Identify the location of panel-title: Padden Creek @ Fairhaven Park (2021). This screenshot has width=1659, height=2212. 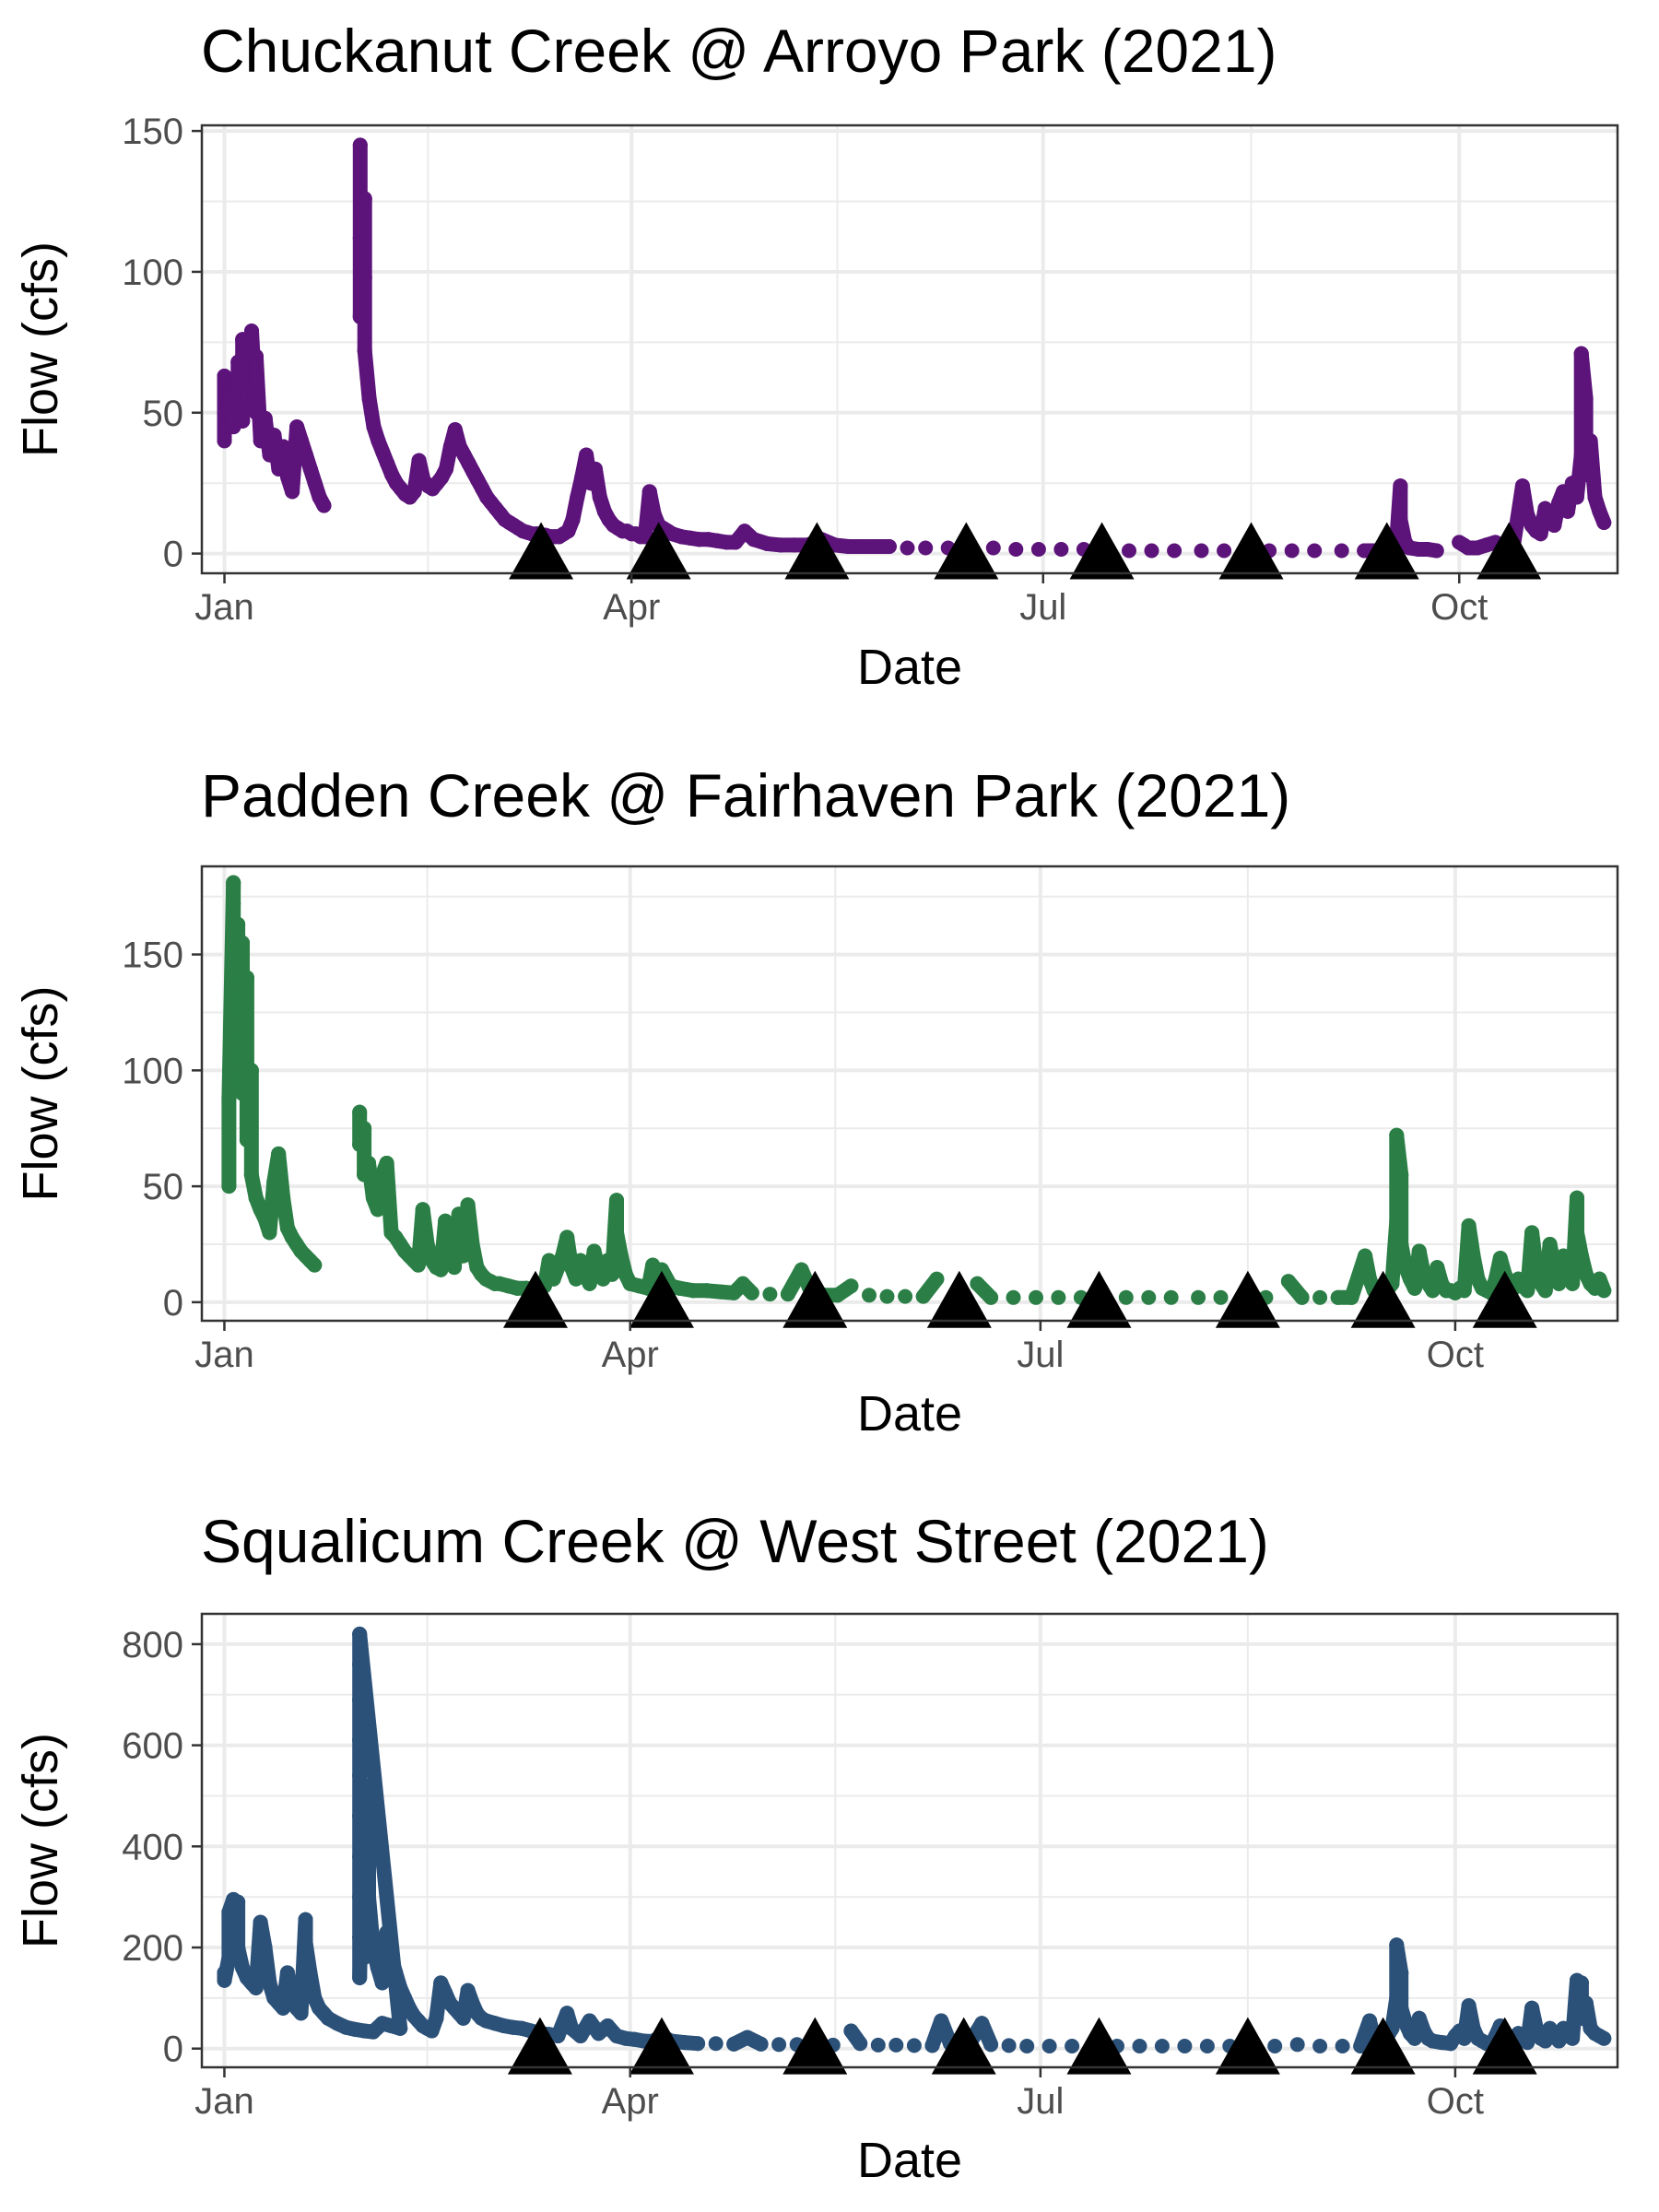
(745, 795).